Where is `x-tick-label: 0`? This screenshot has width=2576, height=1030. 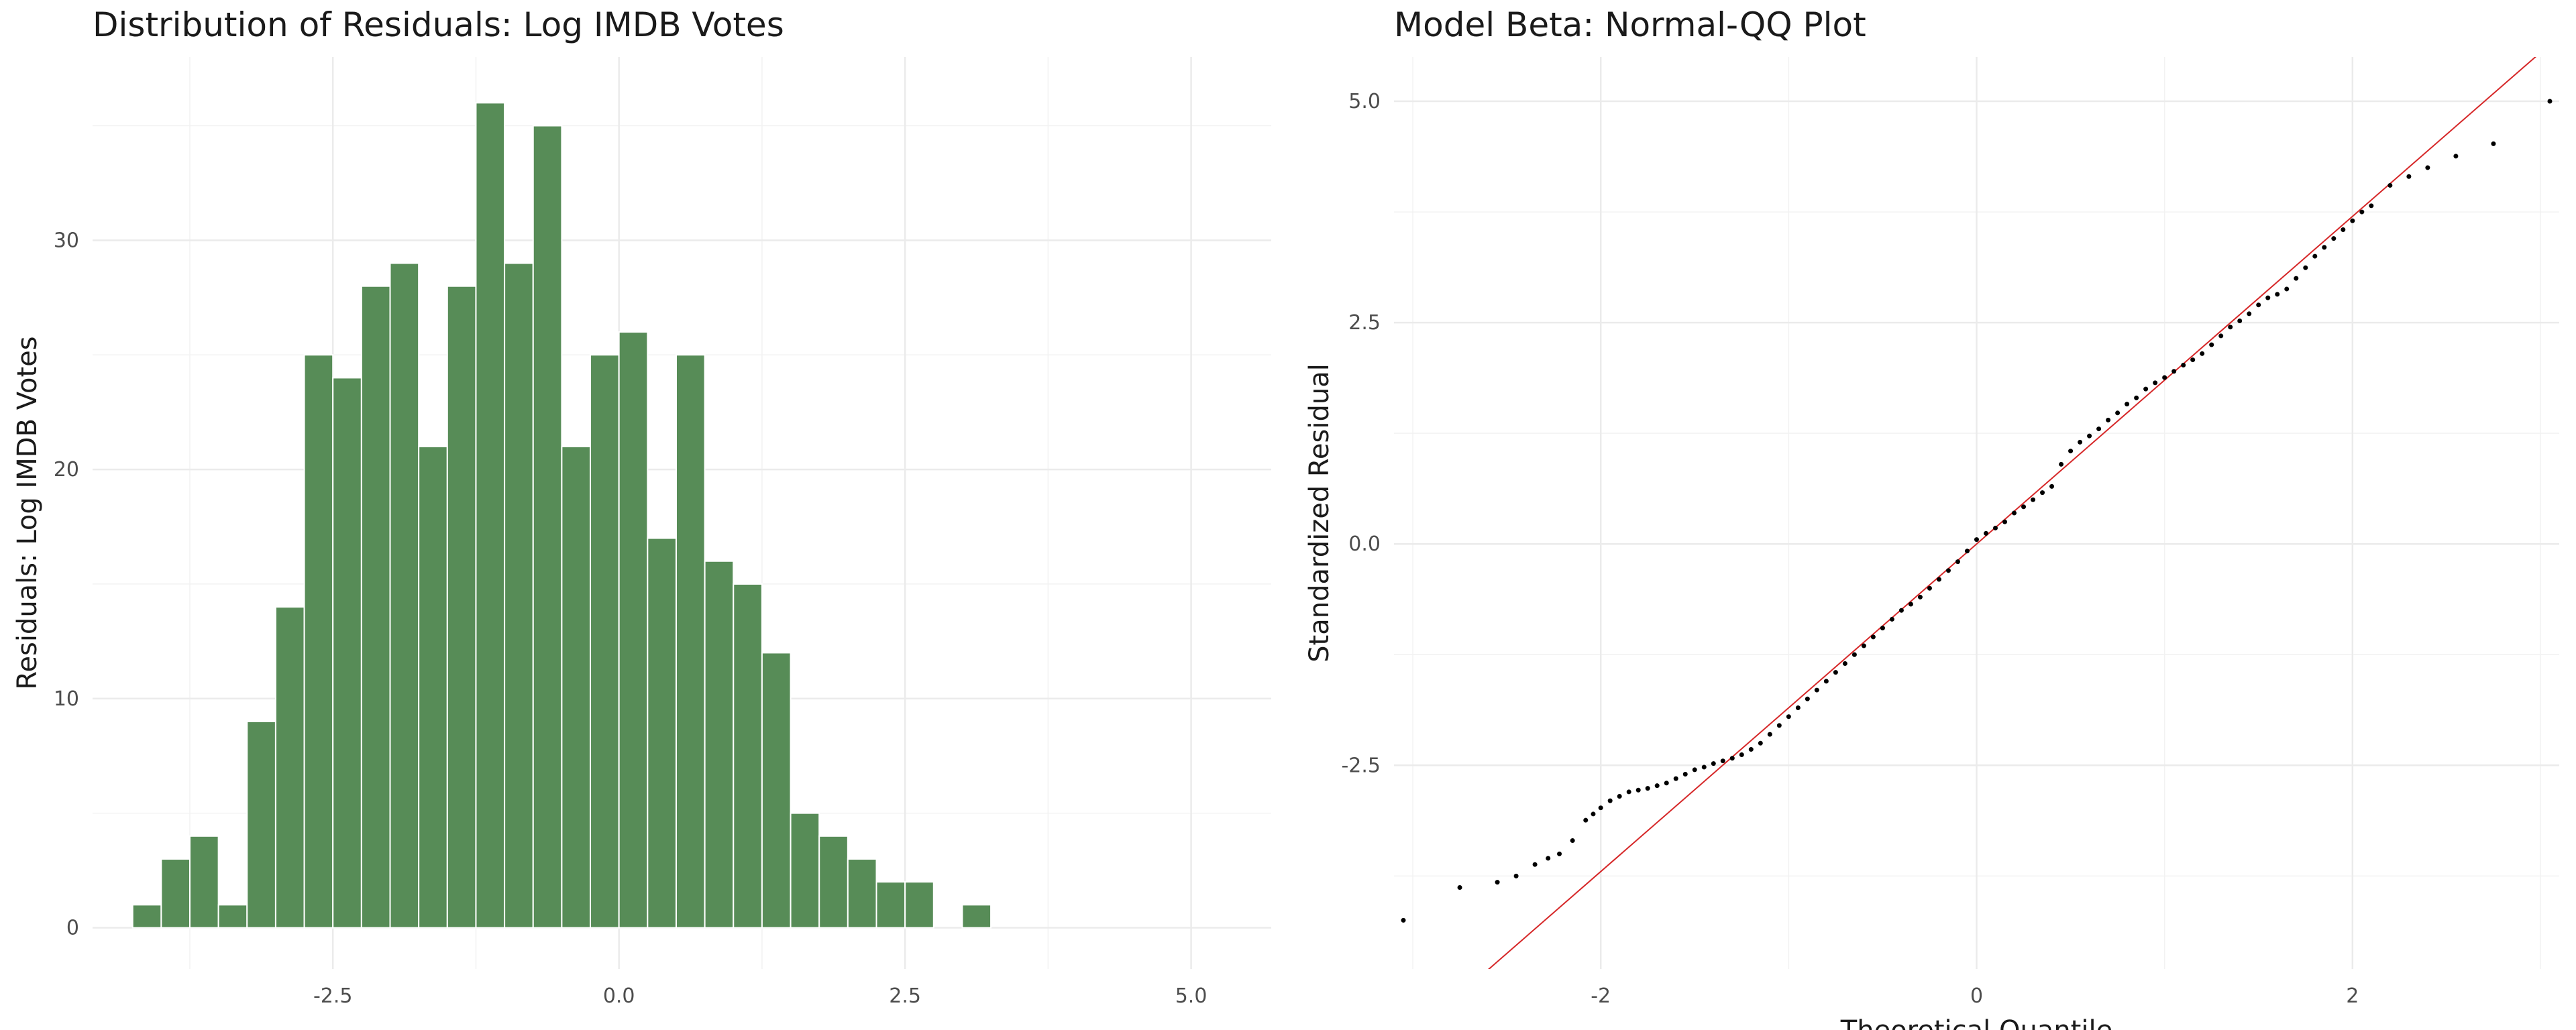
x-tick-label: 0 is located at coordinates (1976, 996).